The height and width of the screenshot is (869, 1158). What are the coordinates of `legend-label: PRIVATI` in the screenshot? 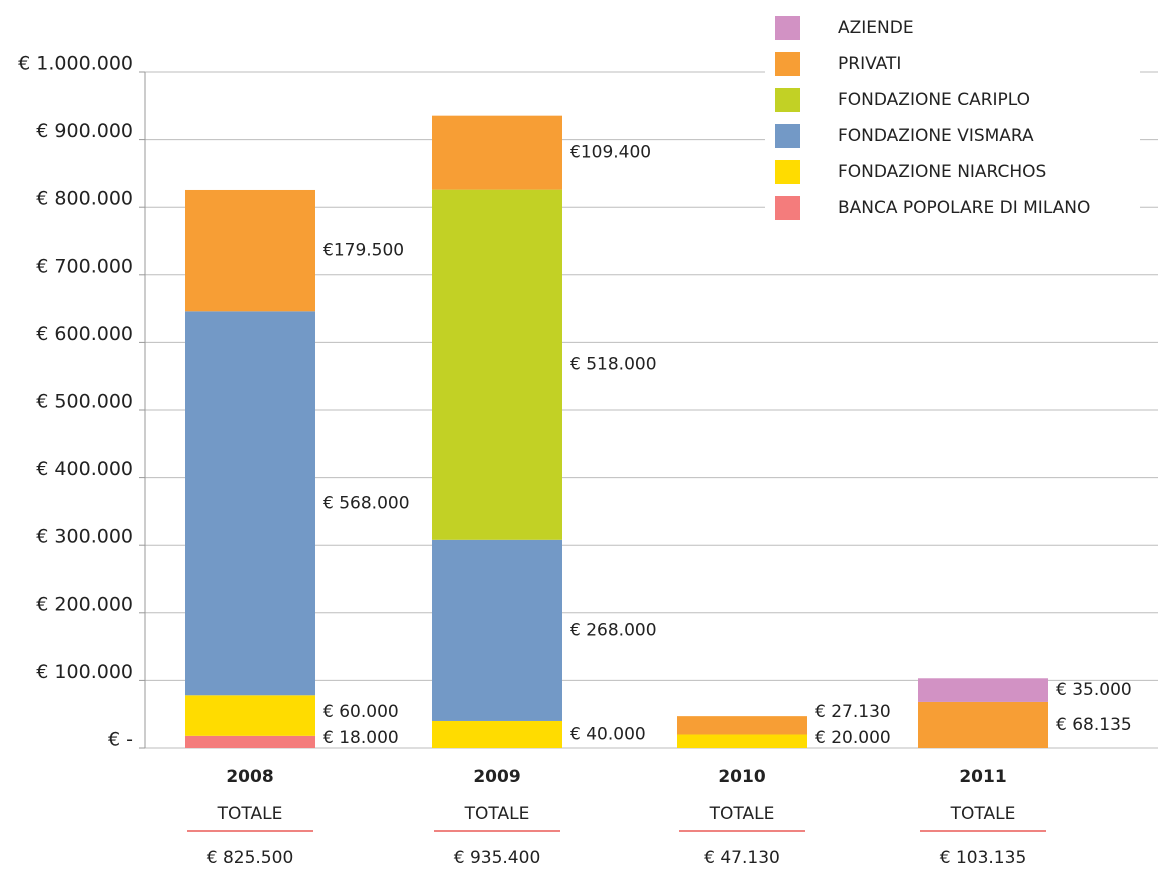 It's located at (869, 64).